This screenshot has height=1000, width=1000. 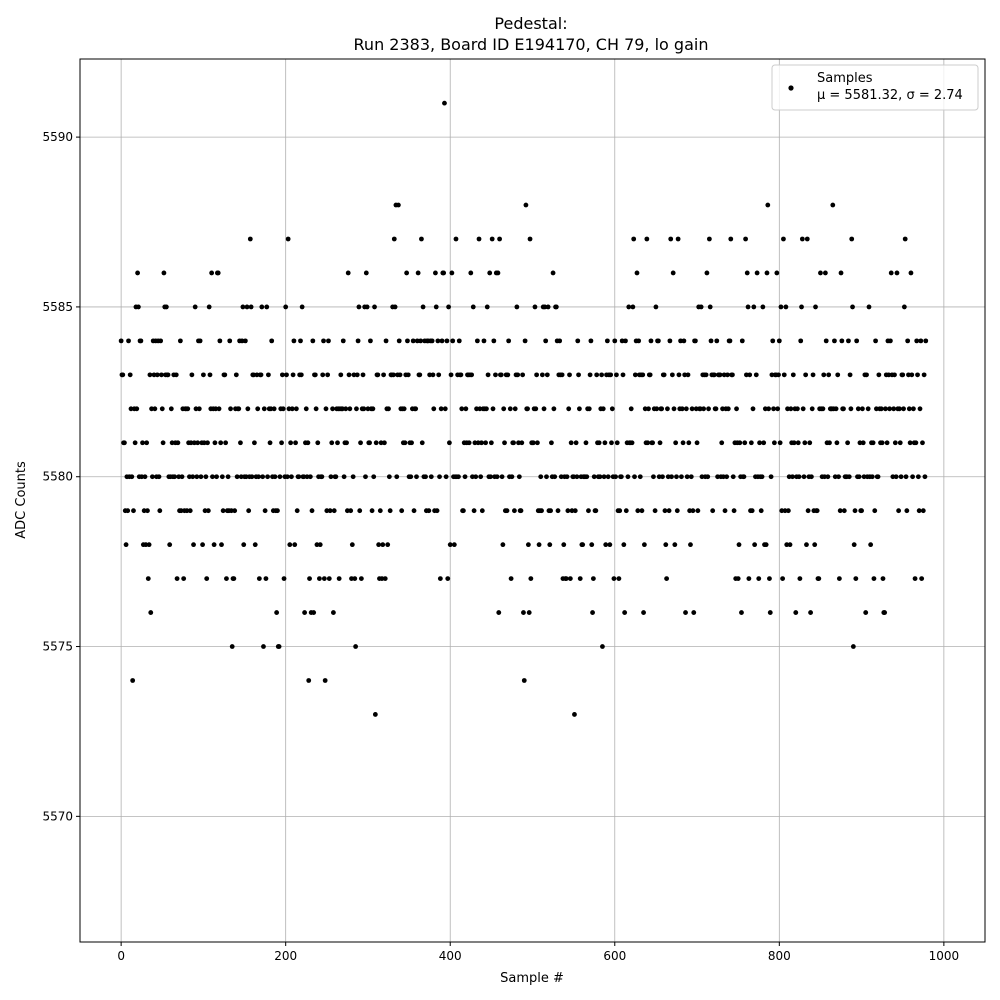 I want to click on y-tick-label: 5570, so click(x=57, y=816).